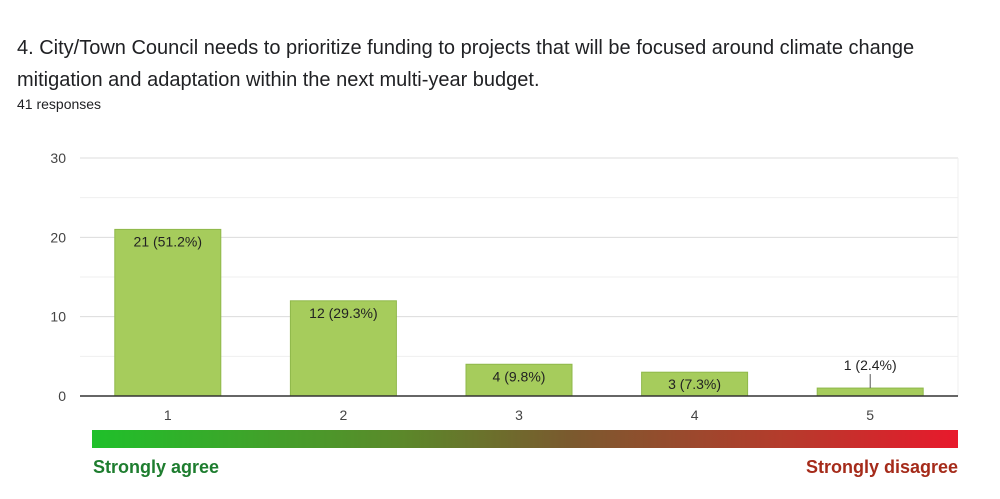 This screenshot has width=1000, height=499. What do you see at coordinates (870, 365) in the screenshot?
I see `data-label: 1 (2.4%)` at bounding box center [870, 365].